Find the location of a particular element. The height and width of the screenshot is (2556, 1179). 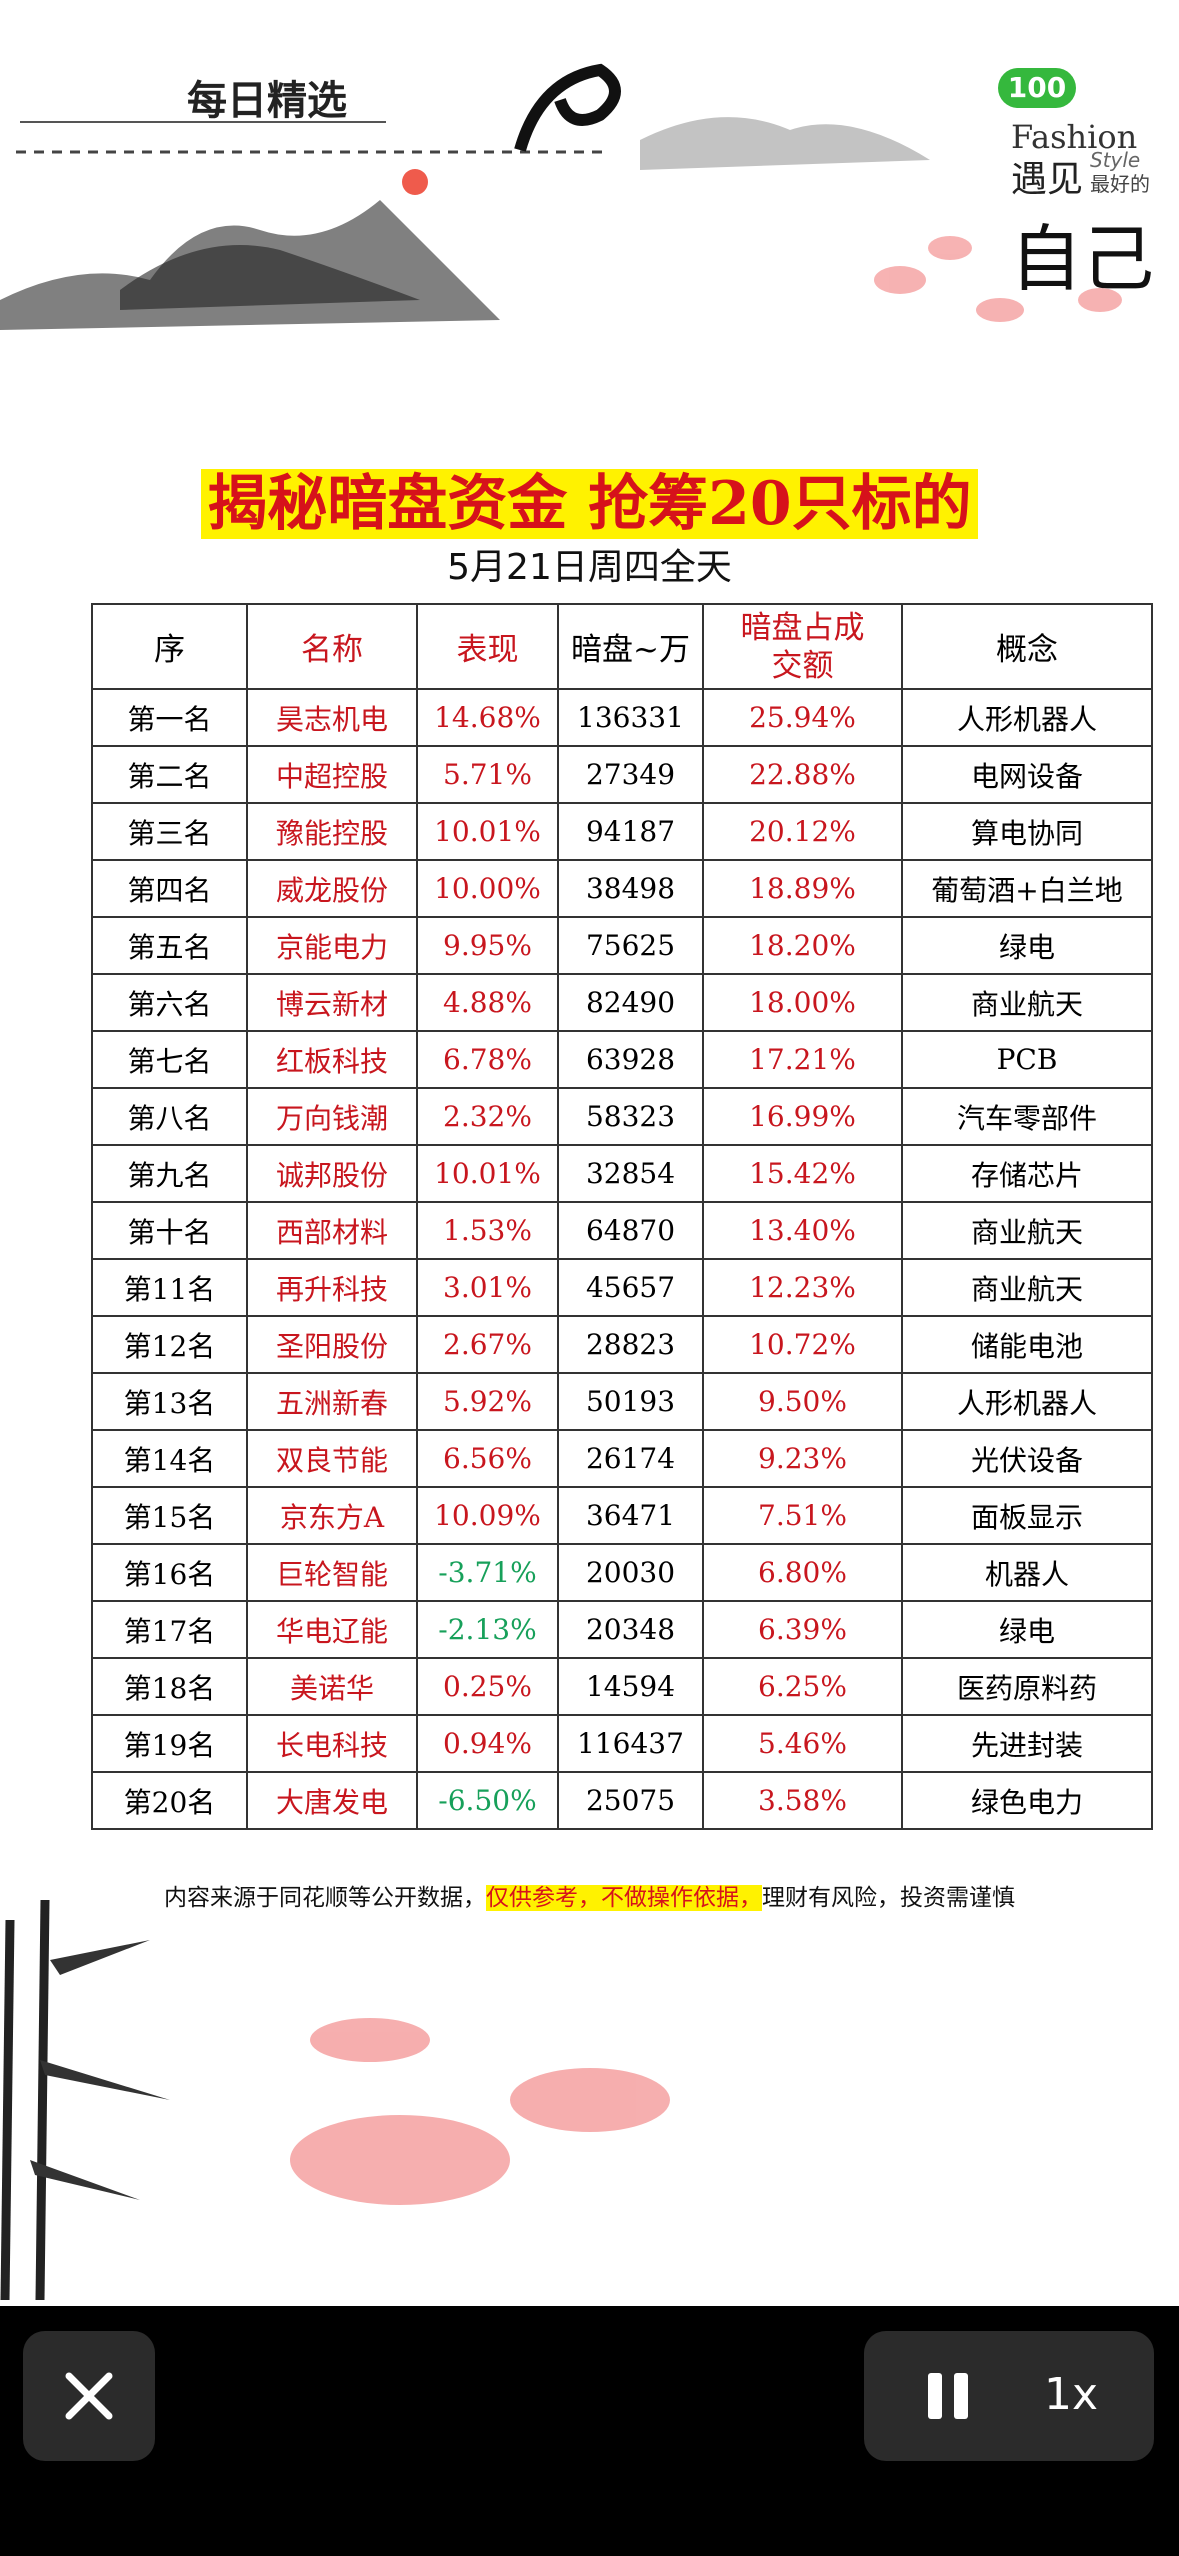

table-cell: 第二名 is located at coordinates (169, 774).